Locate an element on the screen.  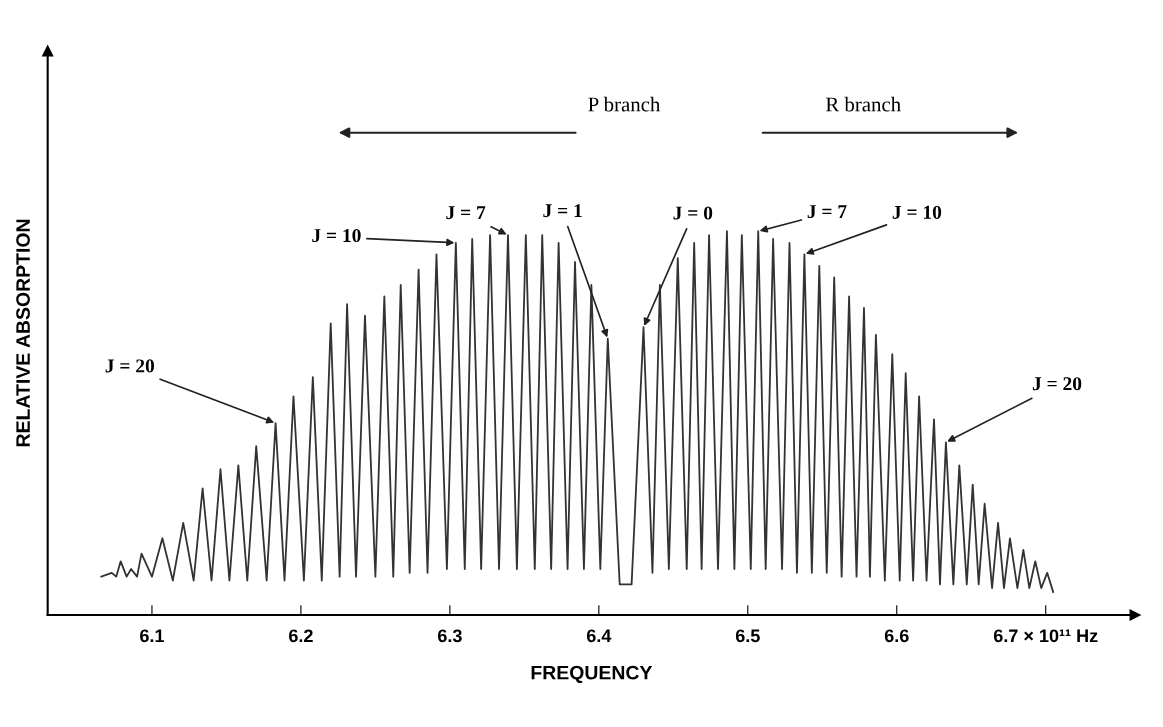
x-tick-label: 6.2 is located at coordinates (301, 636).